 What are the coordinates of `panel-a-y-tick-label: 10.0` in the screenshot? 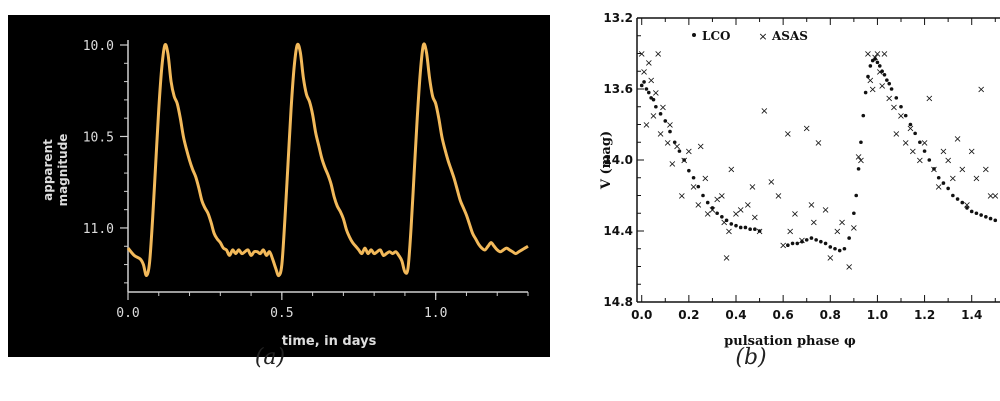 It's located at (98, 46).